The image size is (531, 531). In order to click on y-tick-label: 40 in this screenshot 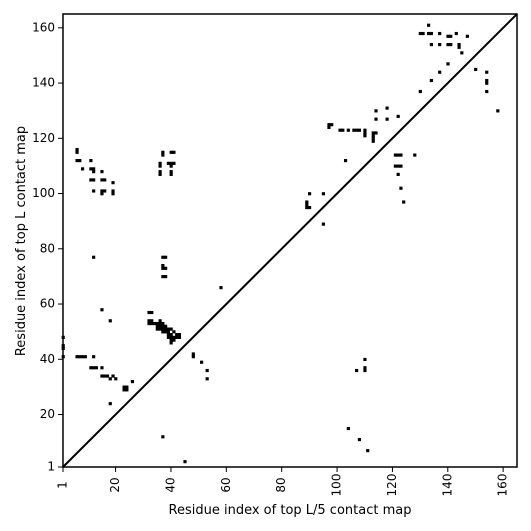, I will do `click(47, 359)`.